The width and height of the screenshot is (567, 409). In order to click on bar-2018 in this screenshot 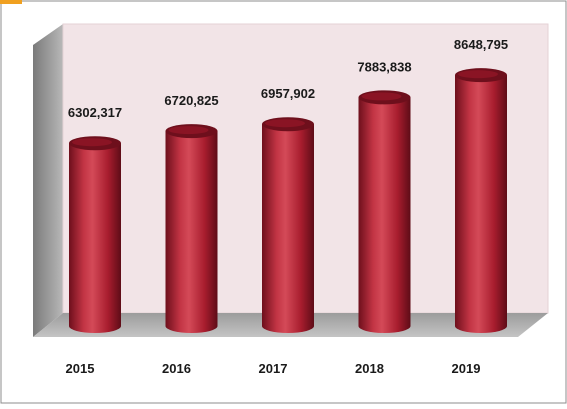, I will do `click(384, 211)`.